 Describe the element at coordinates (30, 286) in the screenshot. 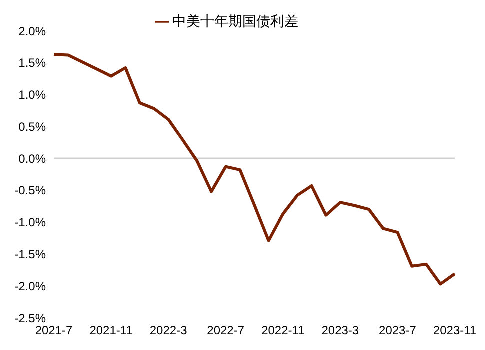

I see `y-tick-label: -2.0%` at that location.